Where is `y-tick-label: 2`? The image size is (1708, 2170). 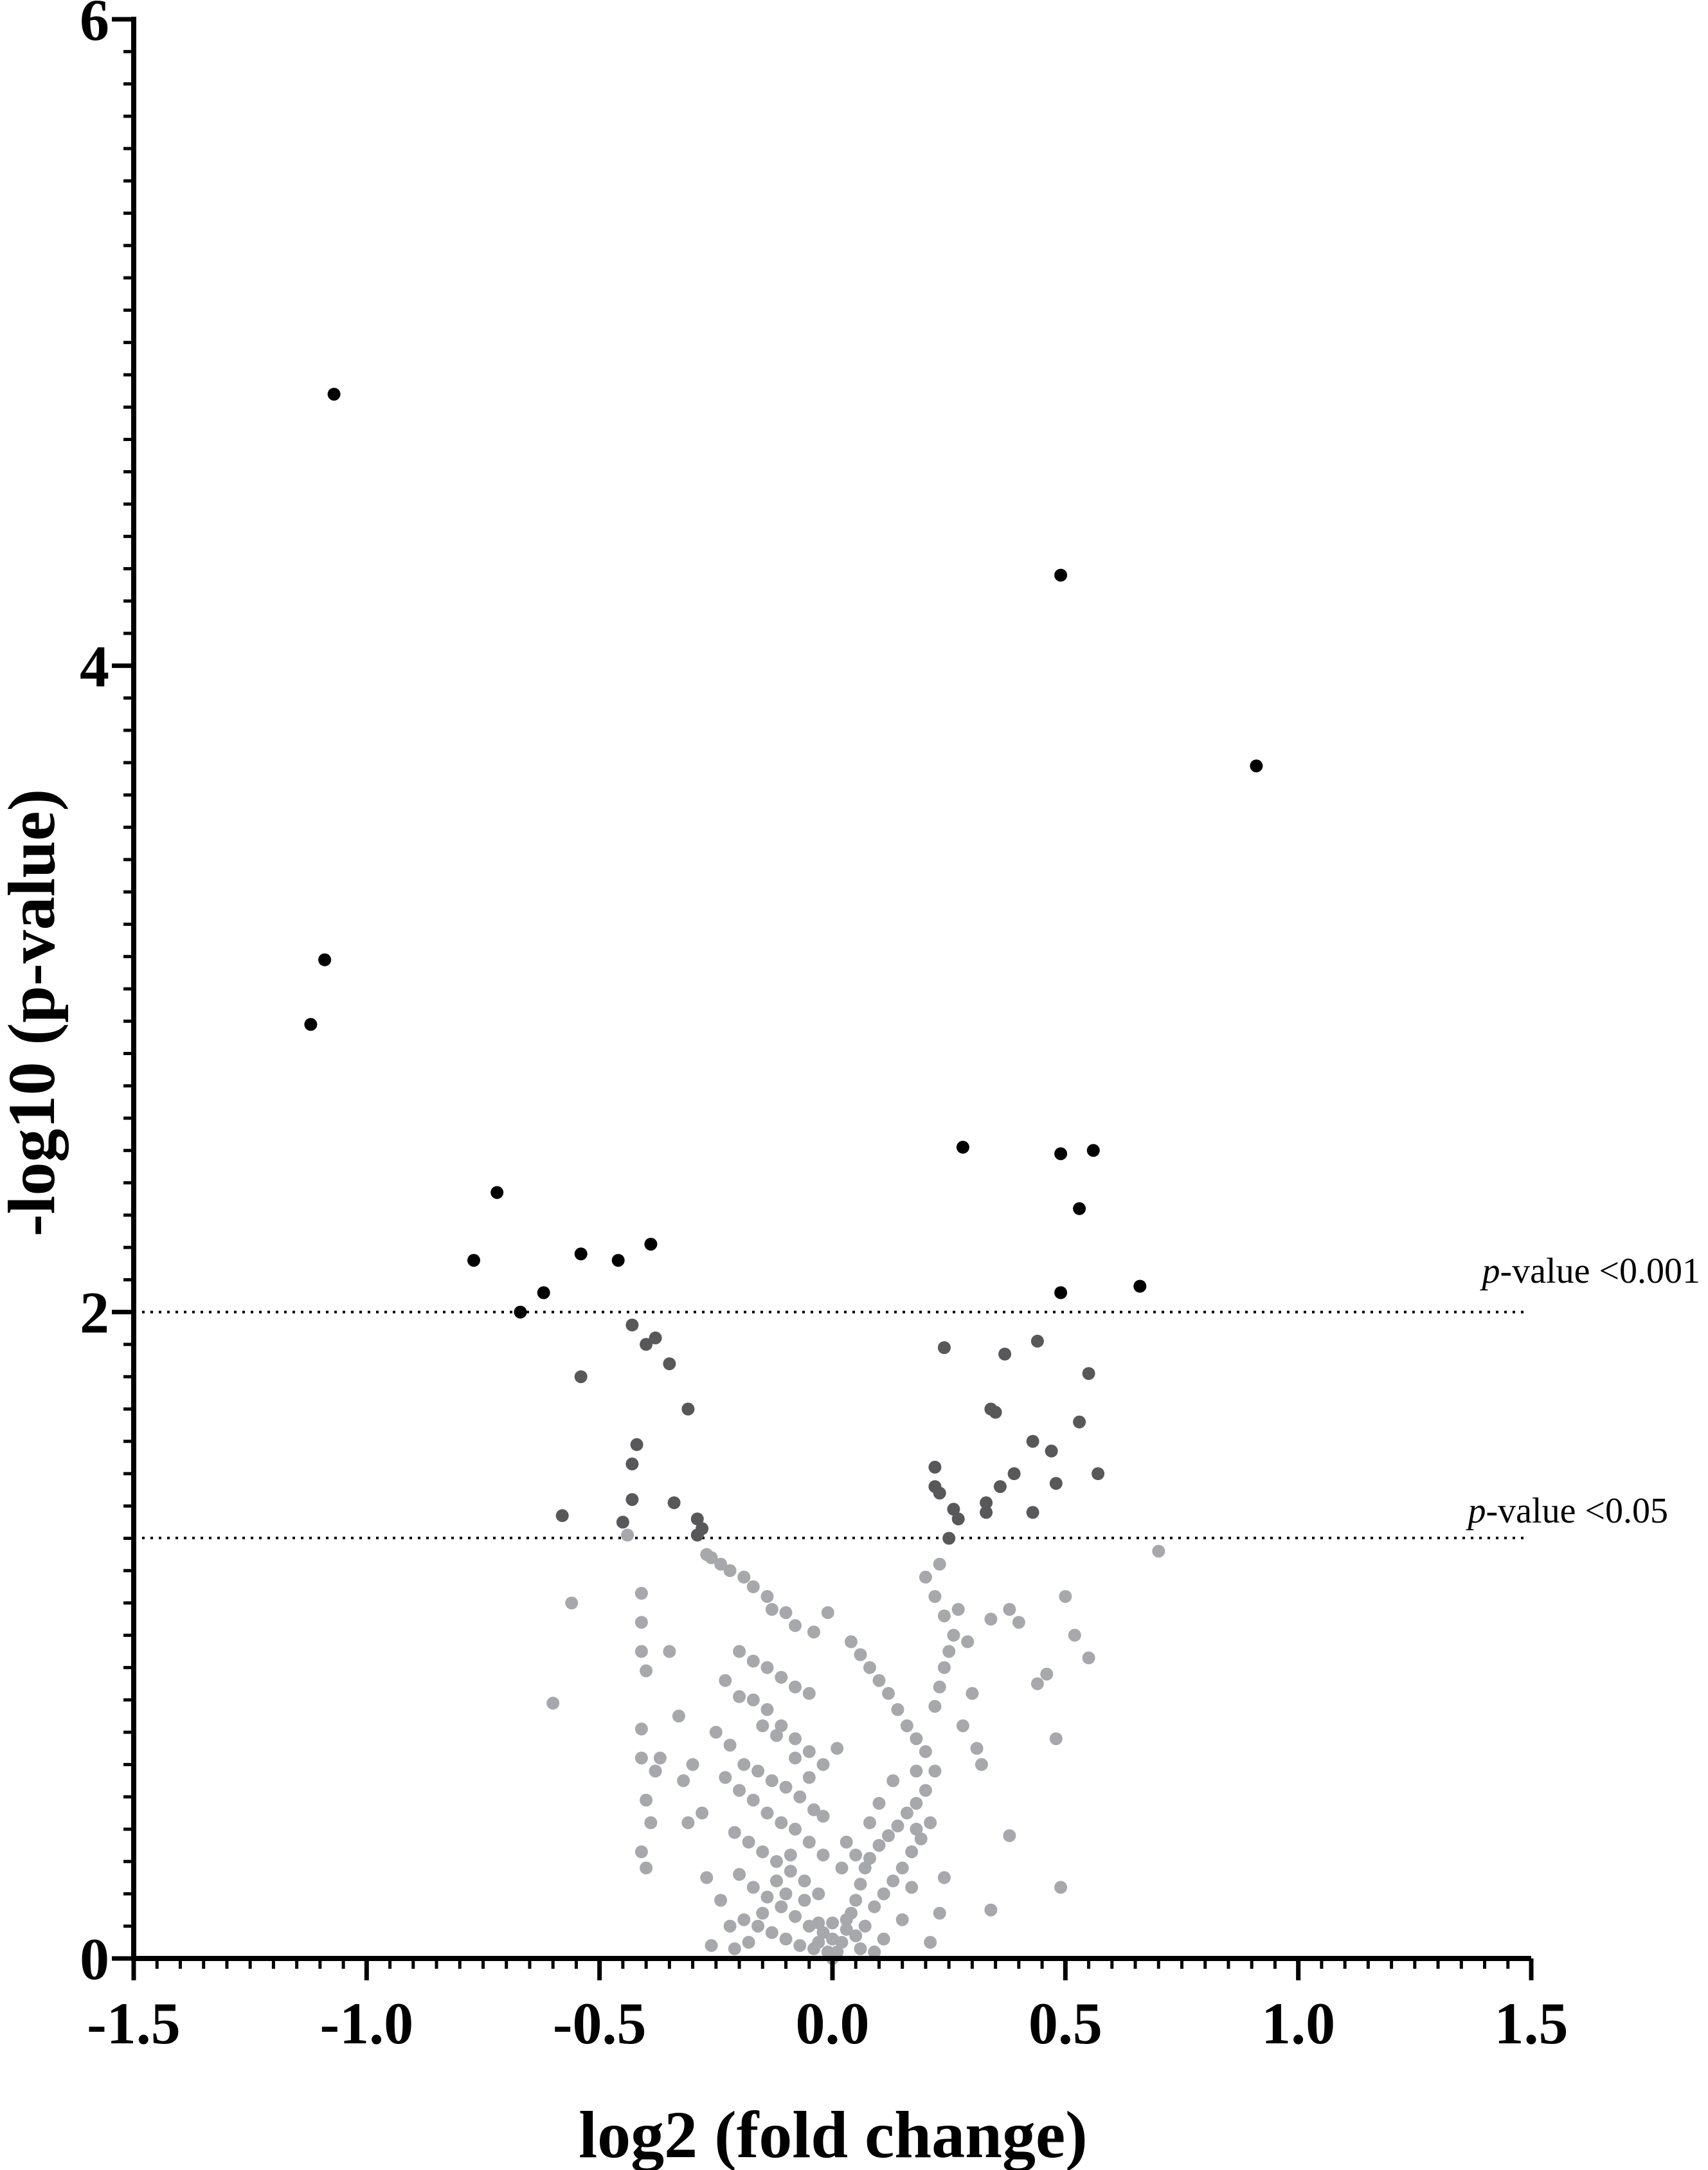 y-tick-label: 2 is located at coordinates (95, 1313).